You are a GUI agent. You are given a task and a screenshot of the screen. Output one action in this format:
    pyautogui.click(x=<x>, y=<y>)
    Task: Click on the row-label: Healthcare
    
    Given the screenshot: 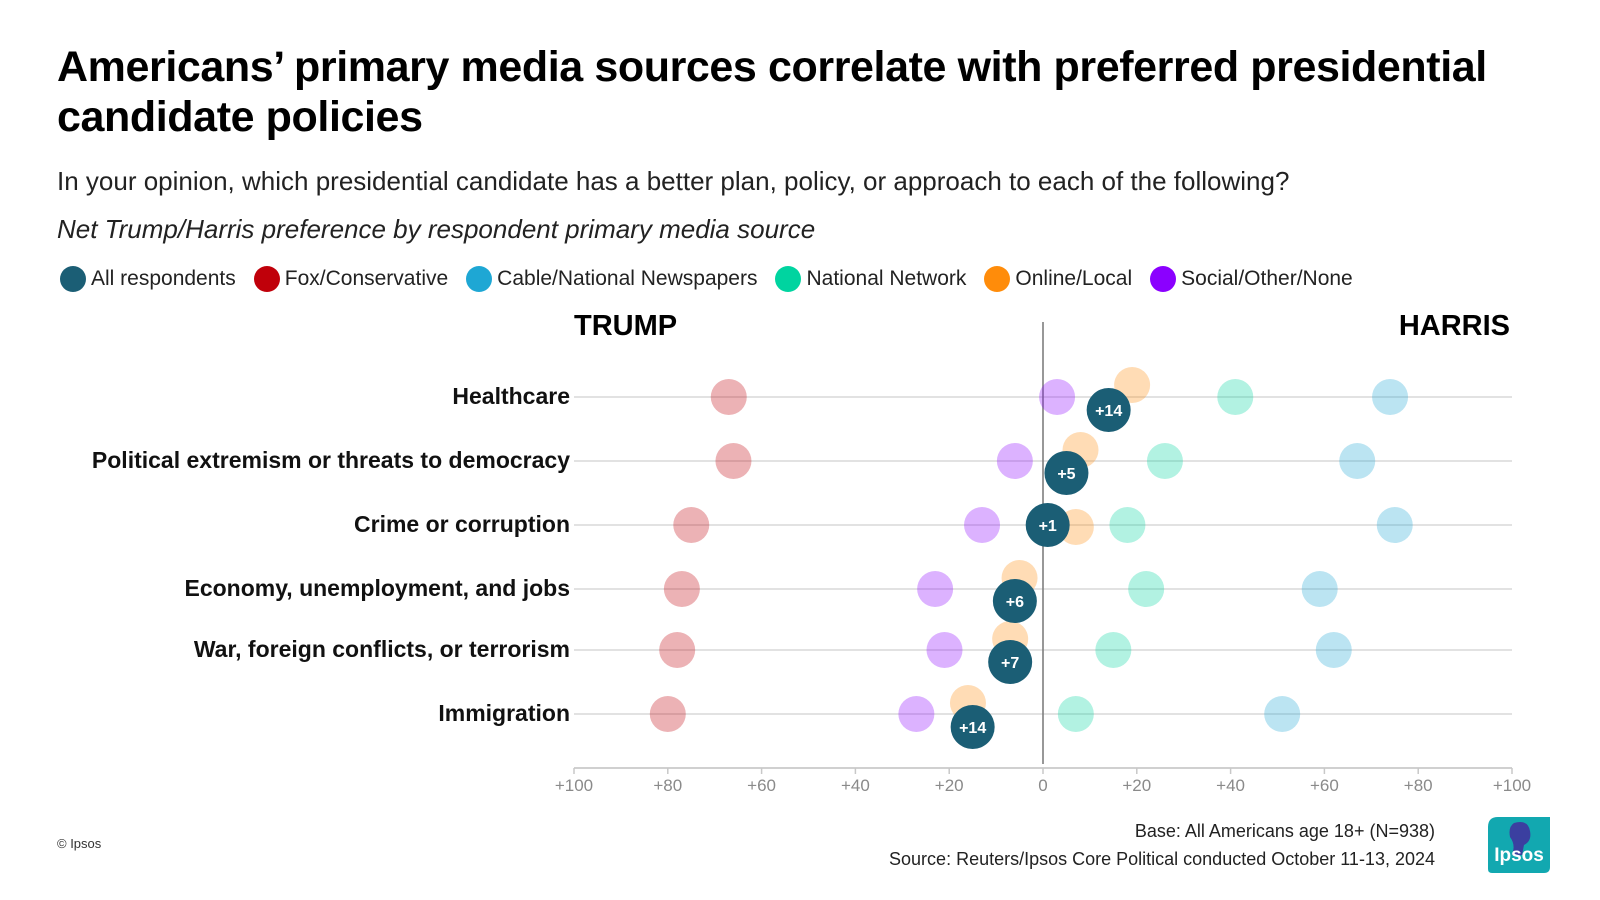 What is the action you would take?
    pyautogui.click(x=511, y=396)
    